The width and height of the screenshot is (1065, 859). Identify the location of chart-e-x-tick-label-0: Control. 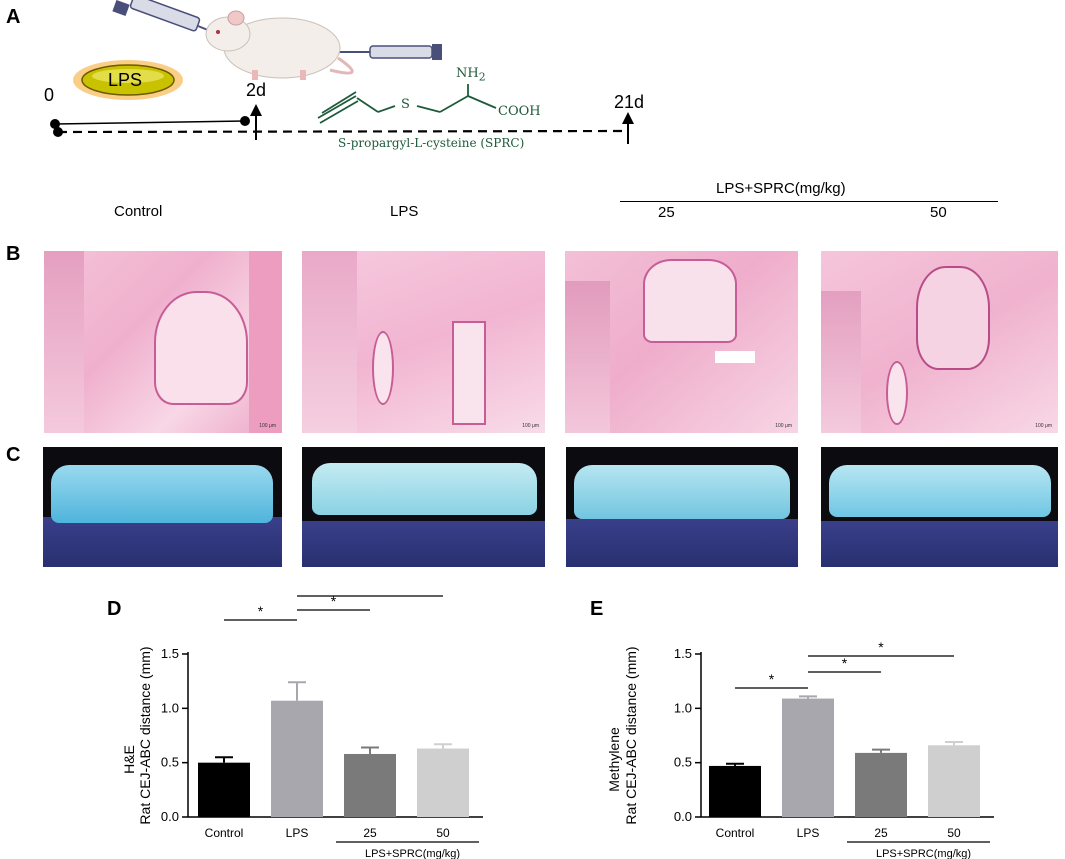
(735, 833).